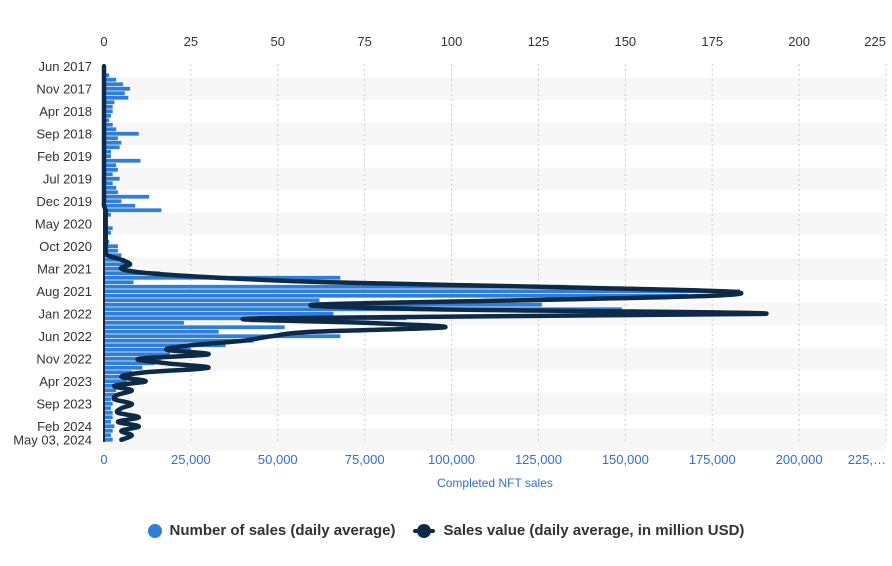 The width and height of the screenshot is (892, 566). I want to click on bottom-tick-label: 50,000, so click(278, 459).